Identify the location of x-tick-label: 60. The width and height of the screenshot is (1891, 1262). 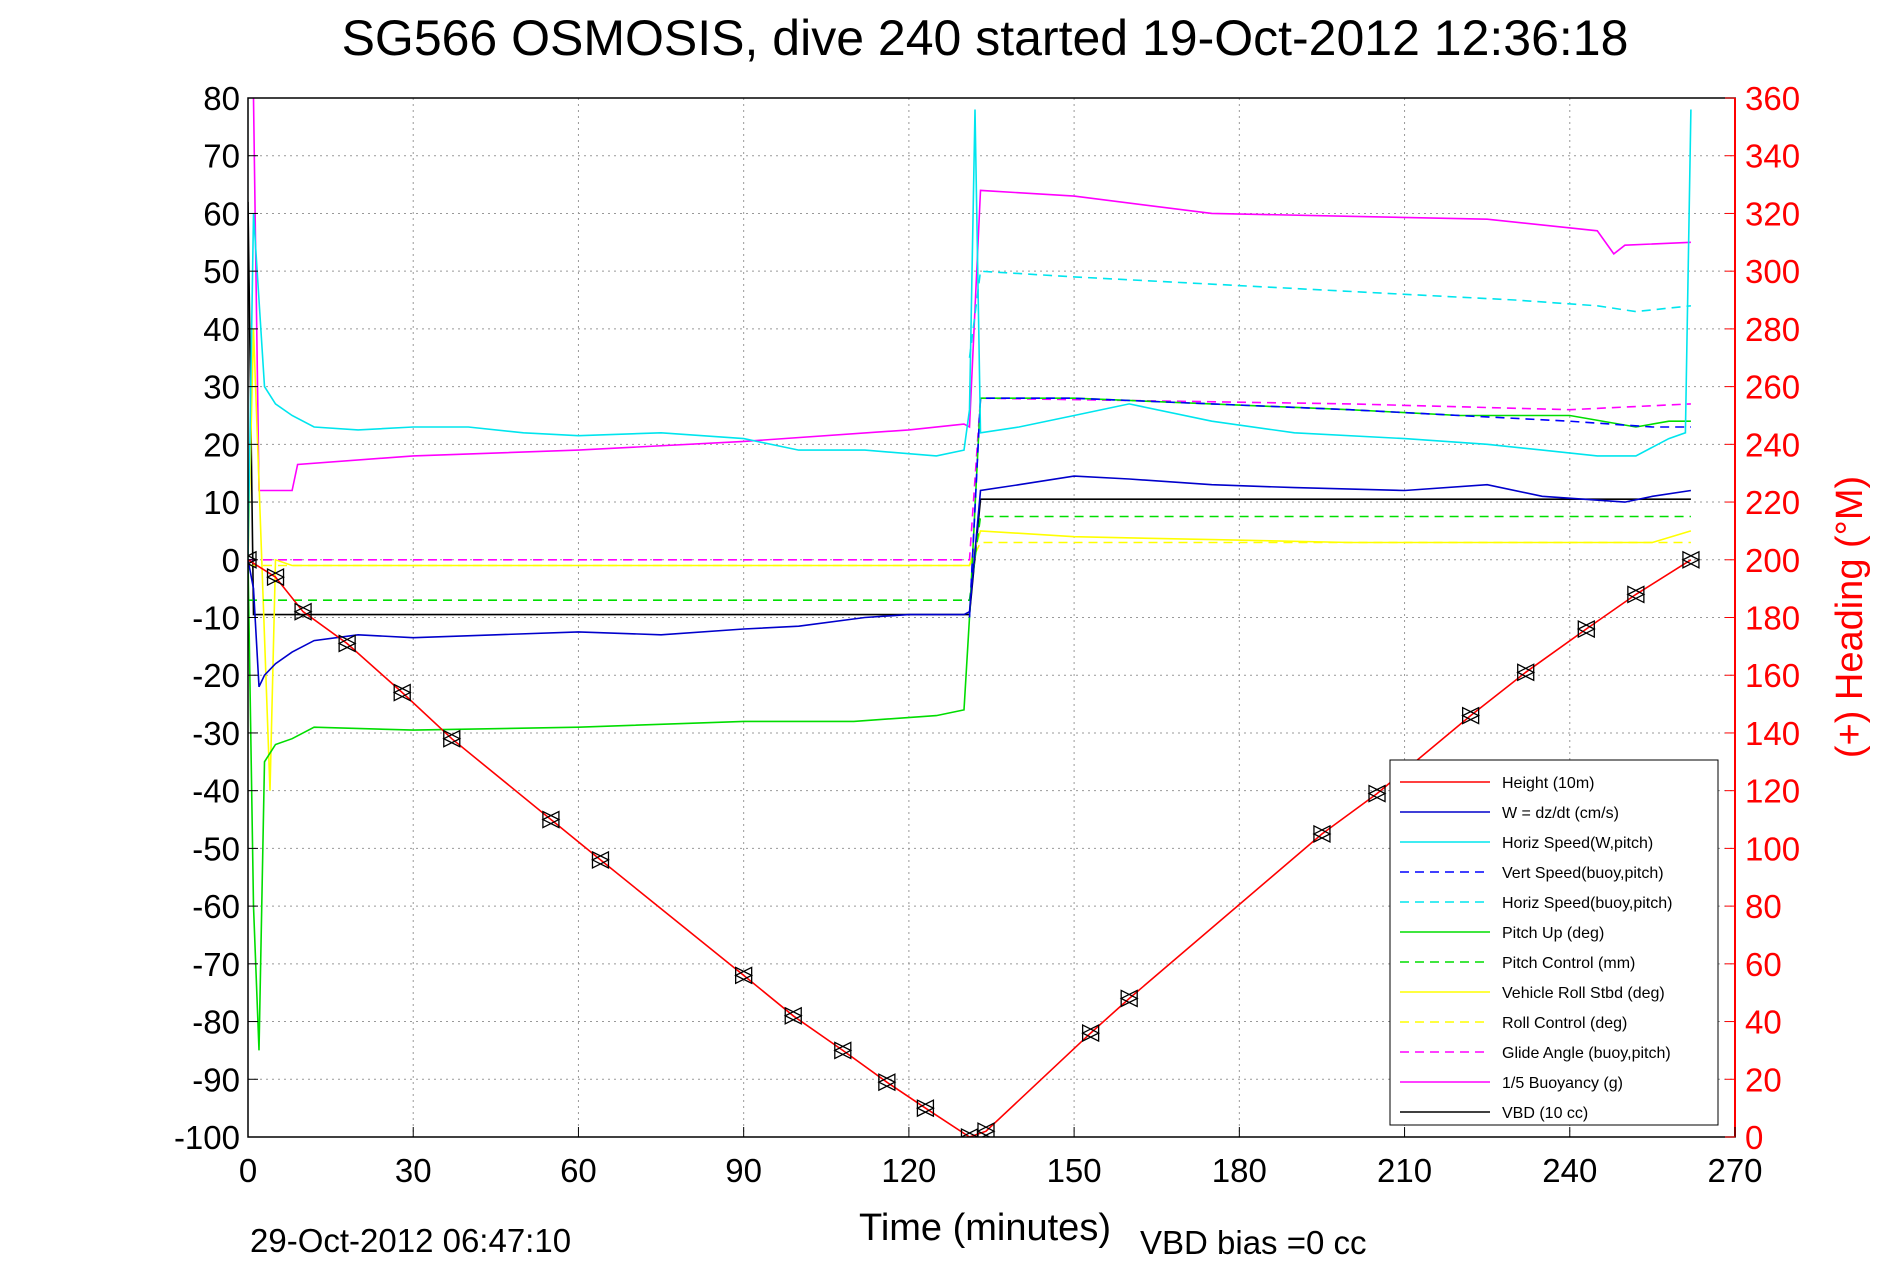
(578, 1170).